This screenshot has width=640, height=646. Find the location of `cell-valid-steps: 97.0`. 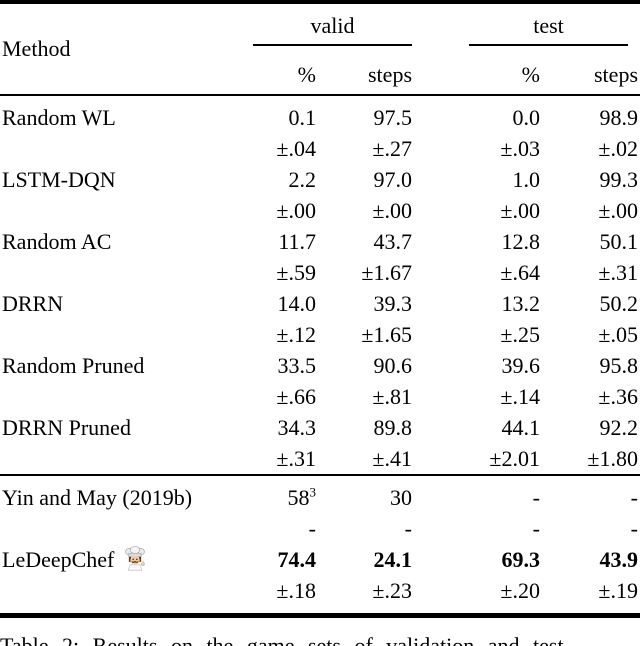

cell-valid-steps: 97.0 is located at coordinates (393, 179).